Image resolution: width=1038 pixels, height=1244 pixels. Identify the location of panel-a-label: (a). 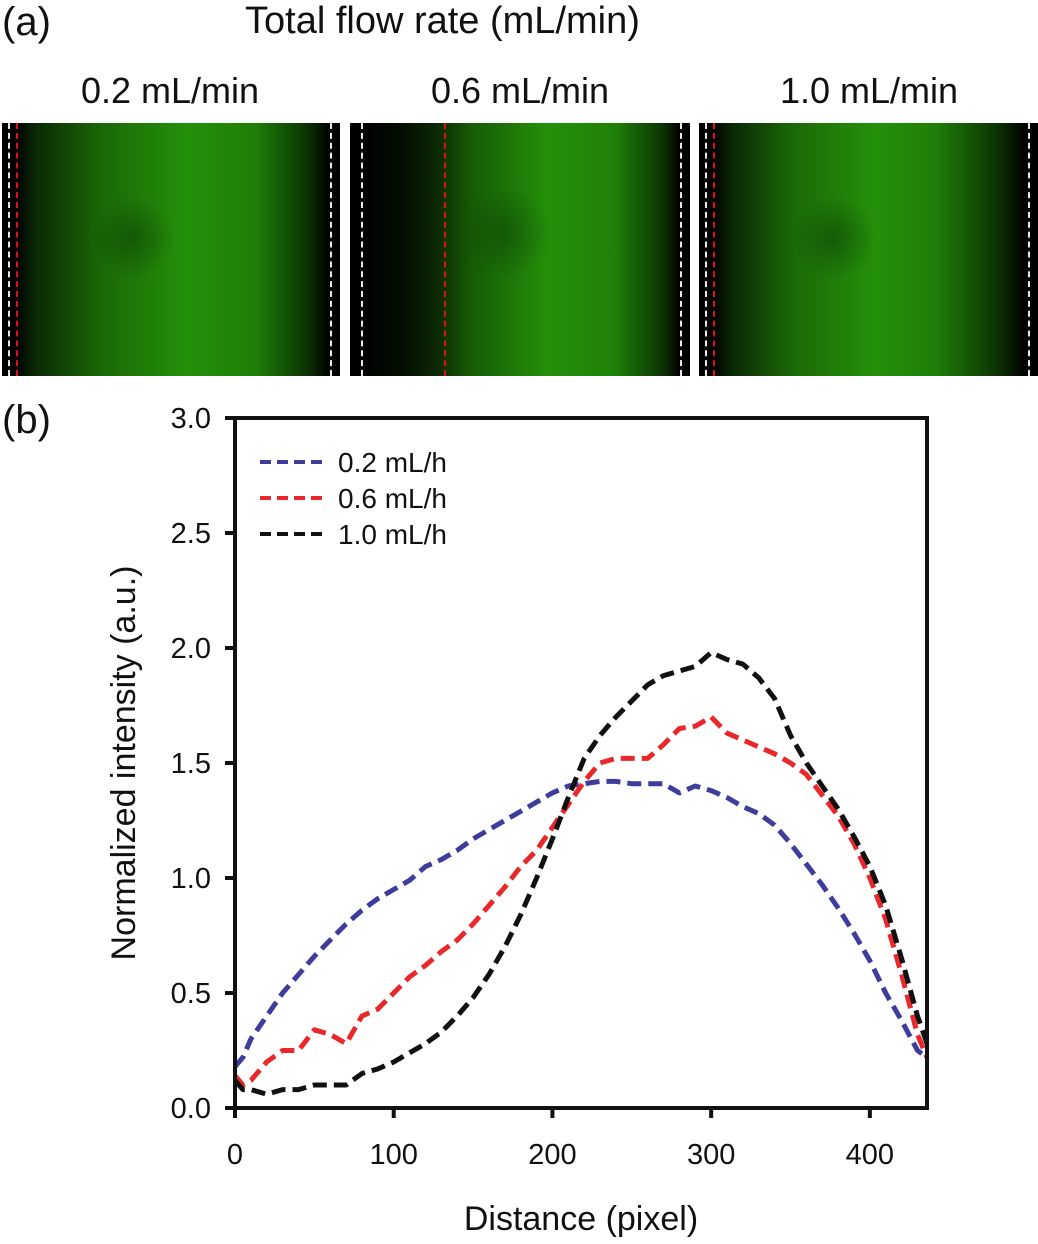
(26, 22).